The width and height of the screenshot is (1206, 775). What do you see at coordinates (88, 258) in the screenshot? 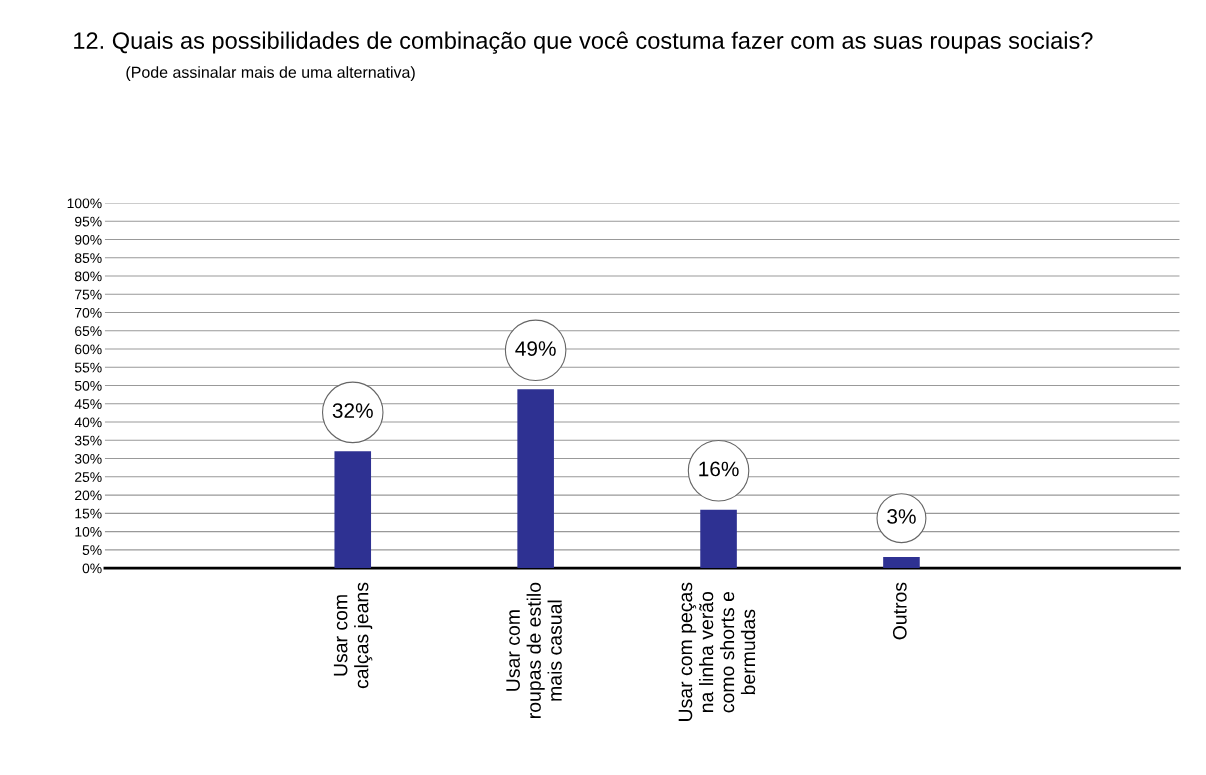
I see `y-tick-label: 85%` at bounding box center [88, 258].